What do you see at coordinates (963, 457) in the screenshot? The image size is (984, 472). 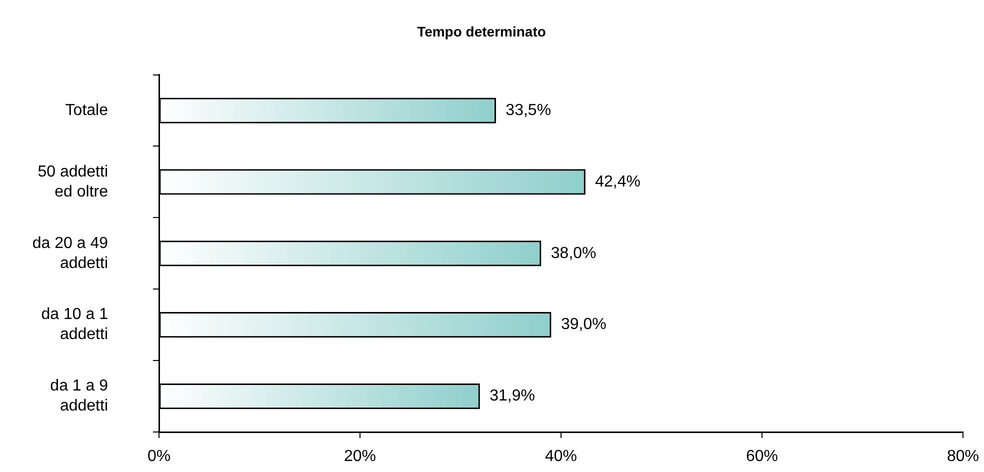 I see `x-tick-label: 80%` at bounding box center [963, 457].